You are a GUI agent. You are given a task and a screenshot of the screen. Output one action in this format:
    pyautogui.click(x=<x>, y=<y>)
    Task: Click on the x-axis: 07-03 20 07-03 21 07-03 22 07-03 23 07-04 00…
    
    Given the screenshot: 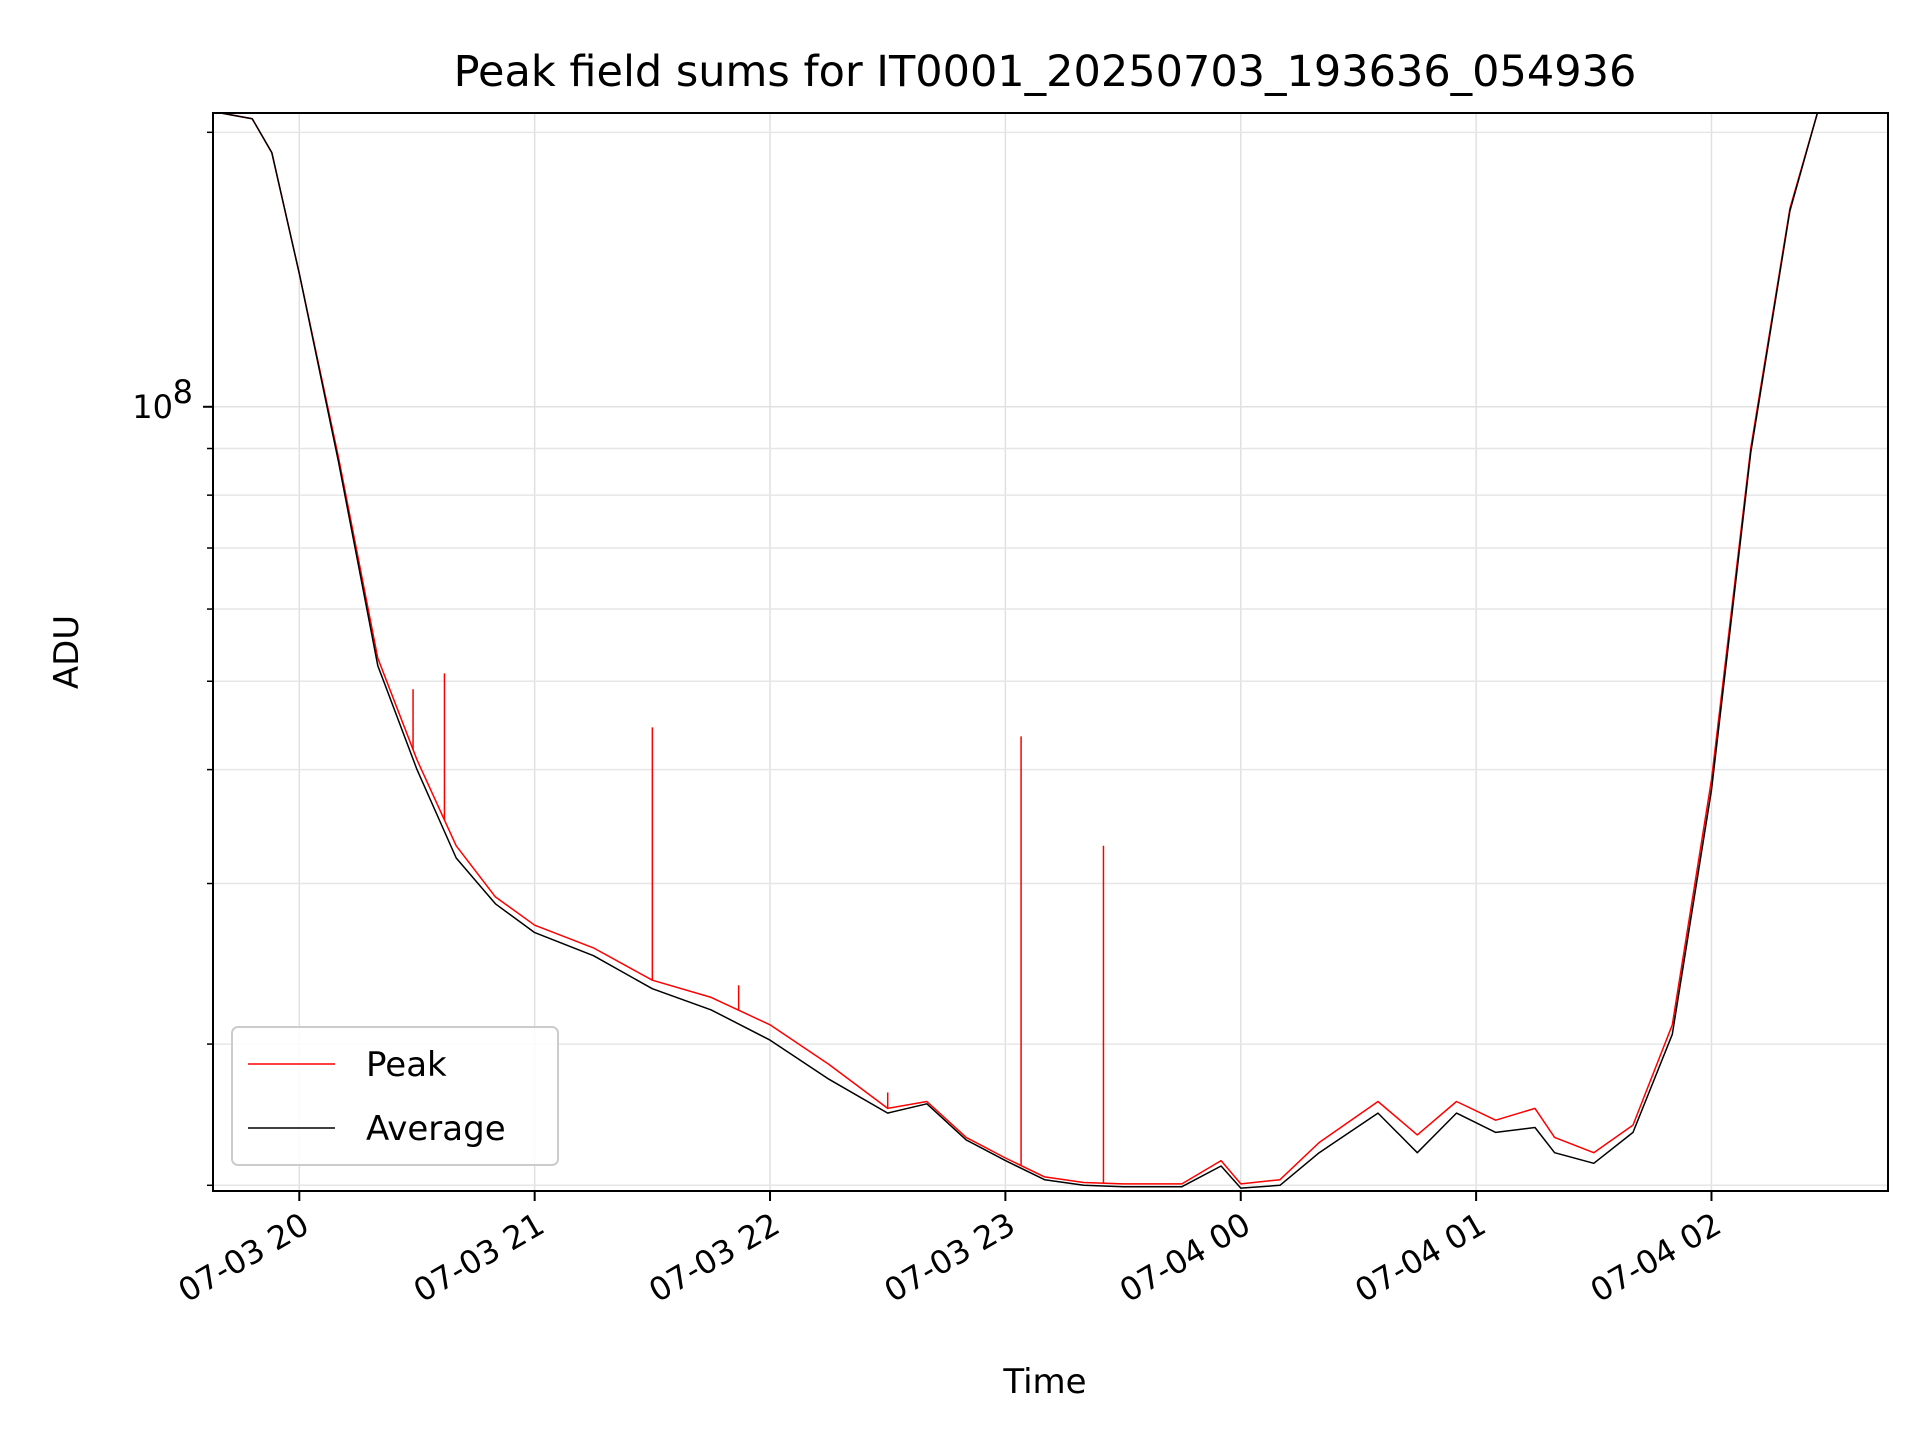 What is the action you would take?
    pyautogui.click(x=950, y=1250)
    